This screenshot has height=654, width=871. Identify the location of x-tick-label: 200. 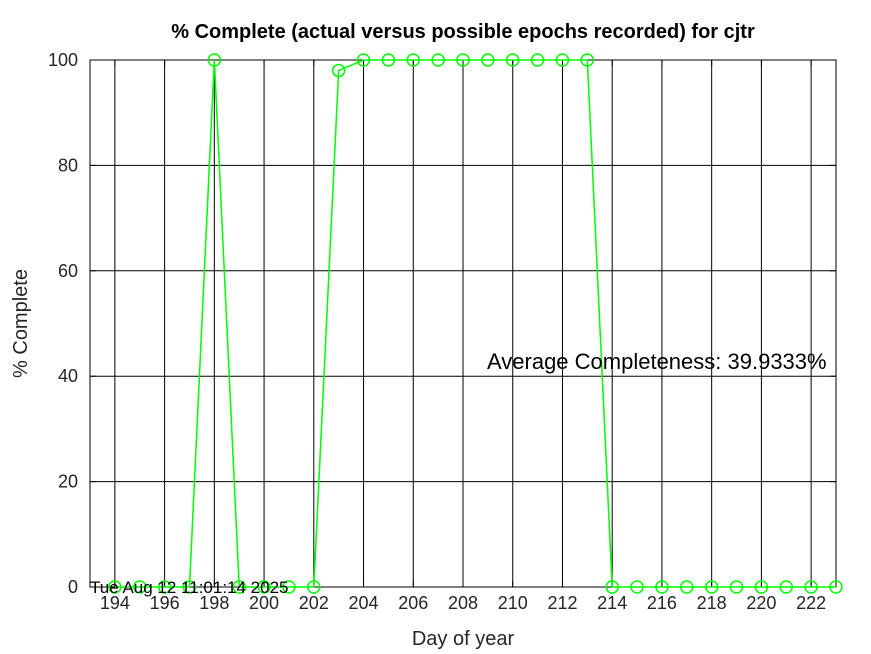
(264, 603).